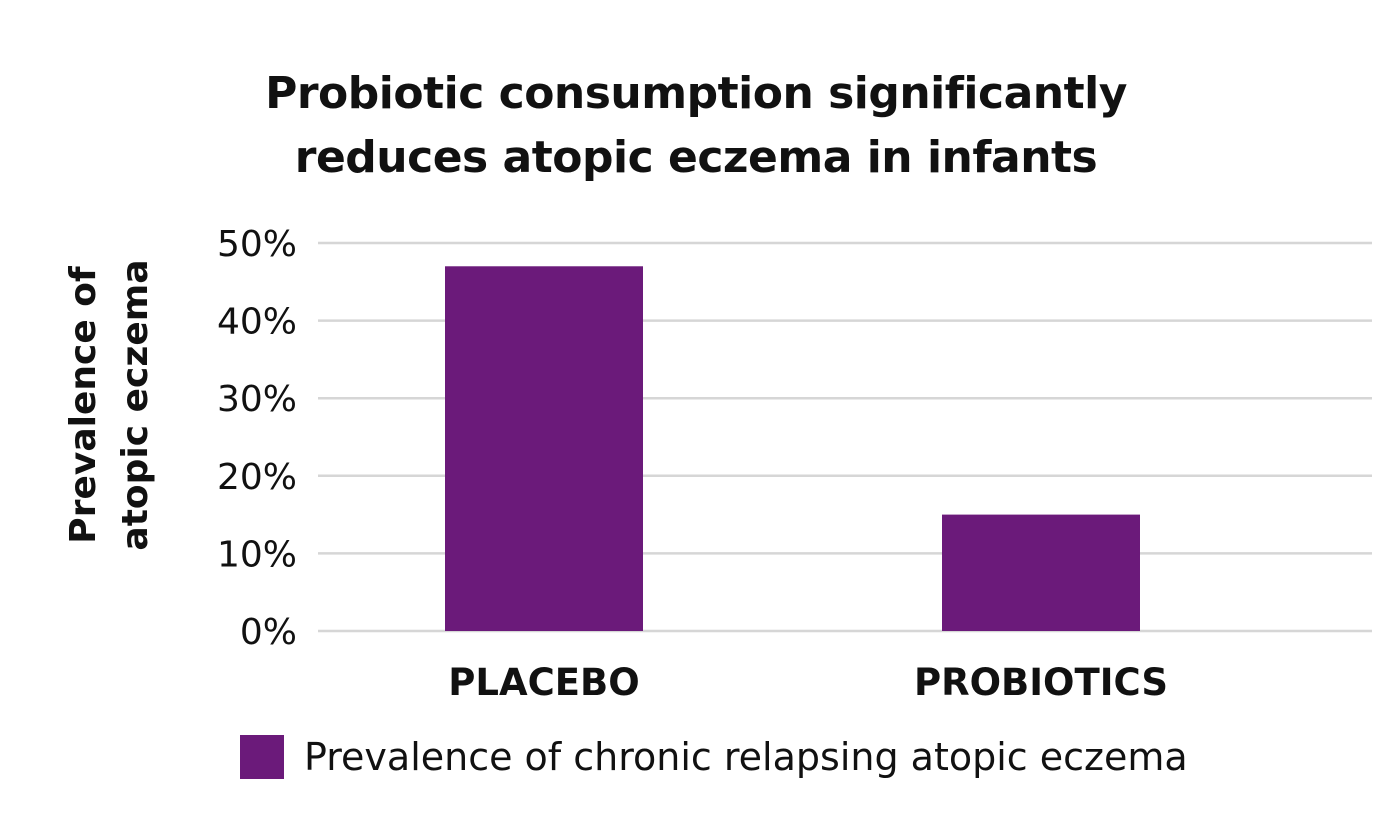  Describe the element at coordinates (696, 157) in the screenshot. I see `chart-title-line-2: reduces atopic eczema in infants` at that location.